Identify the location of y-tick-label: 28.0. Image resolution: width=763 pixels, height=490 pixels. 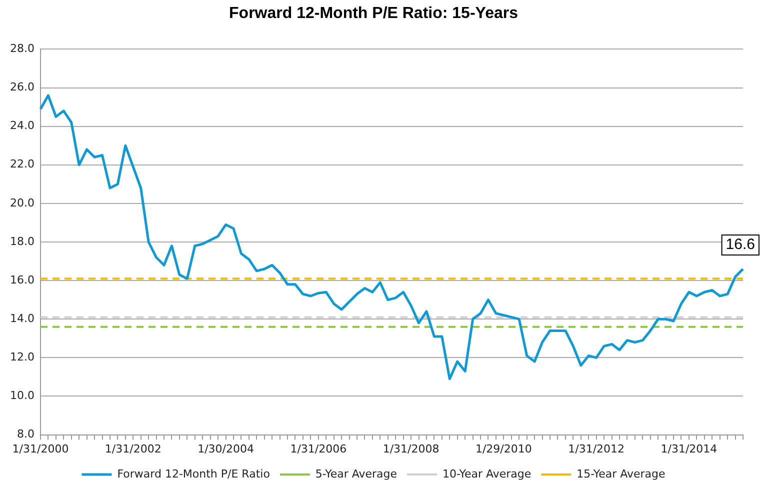
(22, 49).